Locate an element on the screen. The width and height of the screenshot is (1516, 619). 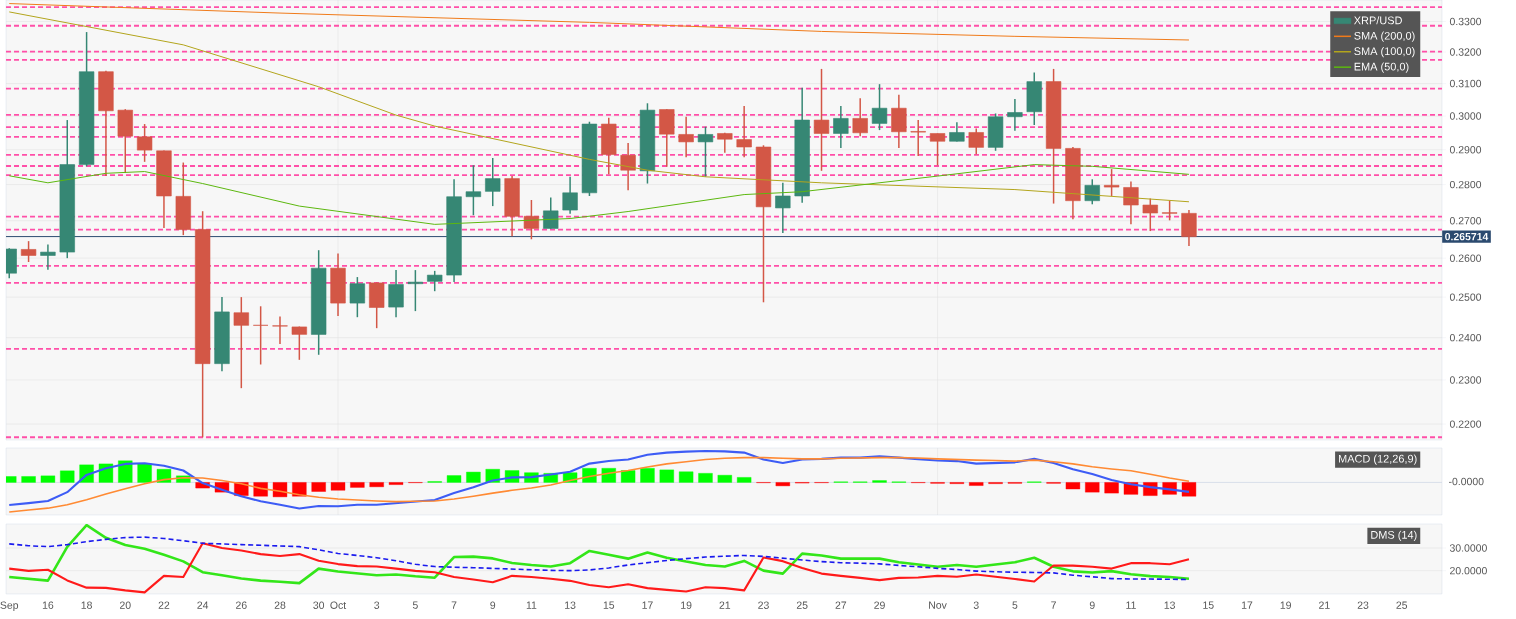
x-tick-label: 30 is located at coordinates (319, 605).